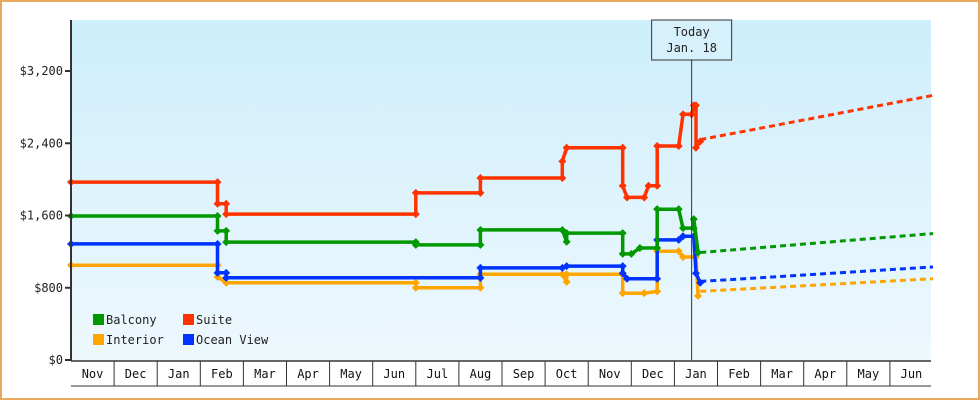 The image size is (980, 400). What do you see at coordinates (308, 374) in the screenshot?
I see `x-tick-label: Apr` at bounding box center [308, 374].